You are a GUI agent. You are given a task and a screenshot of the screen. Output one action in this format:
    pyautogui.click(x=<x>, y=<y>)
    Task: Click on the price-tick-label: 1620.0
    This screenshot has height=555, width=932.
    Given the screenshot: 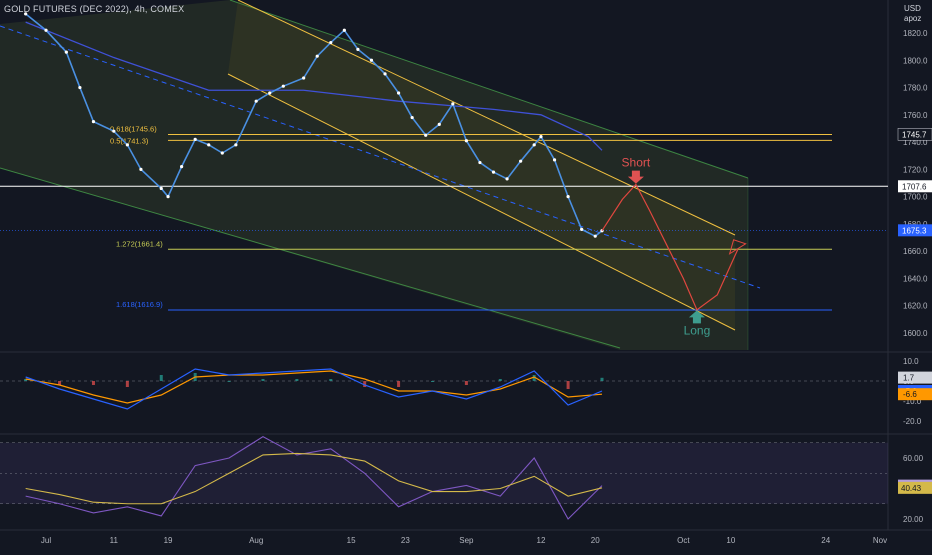 What is the action you would take?
    pyautogui.click(x=915, y=306)
    